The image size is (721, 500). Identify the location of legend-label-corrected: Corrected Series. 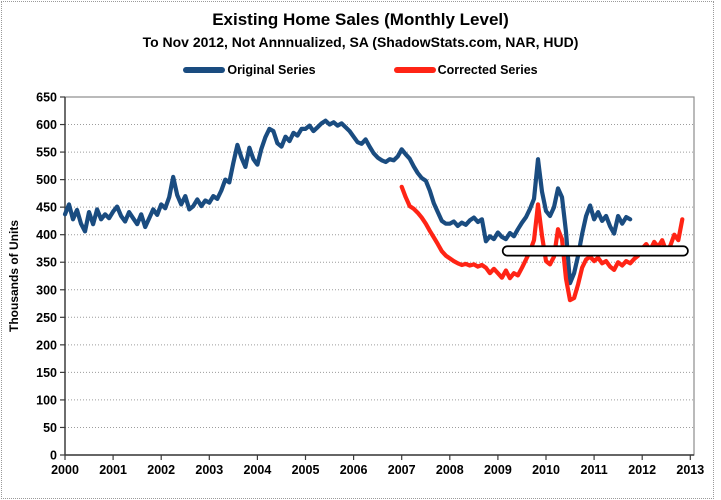
(487, 70).